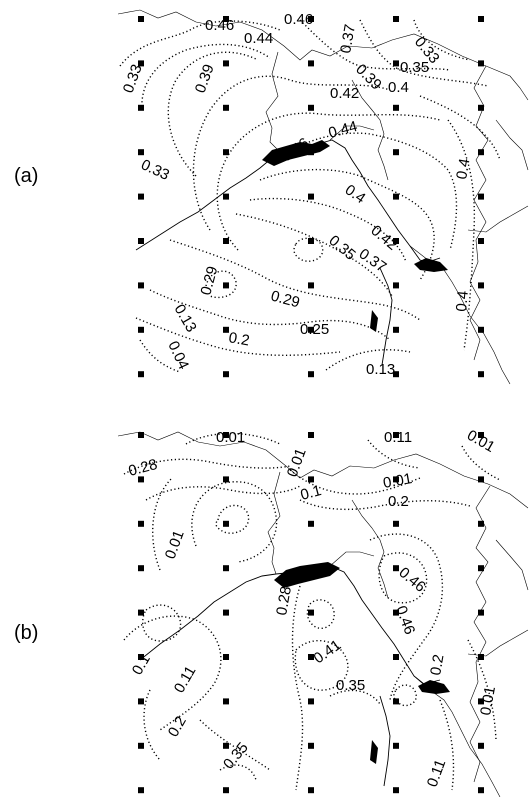 This screenshot has width=531, height=797. Describe the element at coordinates (307, 575) in the screenshot. I see `delta-blot-b` at that location.